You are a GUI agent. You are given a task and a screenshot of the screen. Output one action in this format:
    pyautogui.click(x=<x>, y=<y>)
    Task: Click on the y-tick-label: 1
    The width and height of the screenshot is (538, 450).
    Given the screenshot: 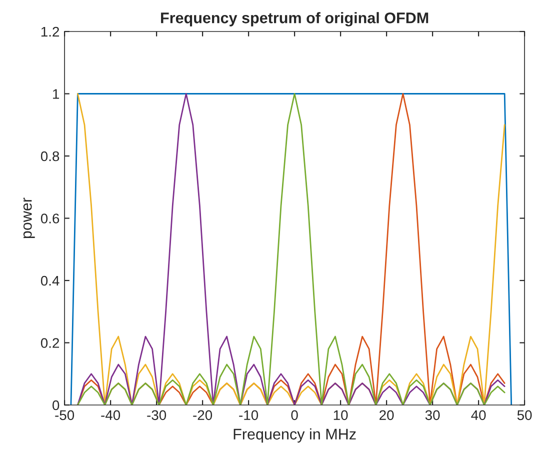 What is the action you would take?
    pyautogui.click(x=56, y=94)
    